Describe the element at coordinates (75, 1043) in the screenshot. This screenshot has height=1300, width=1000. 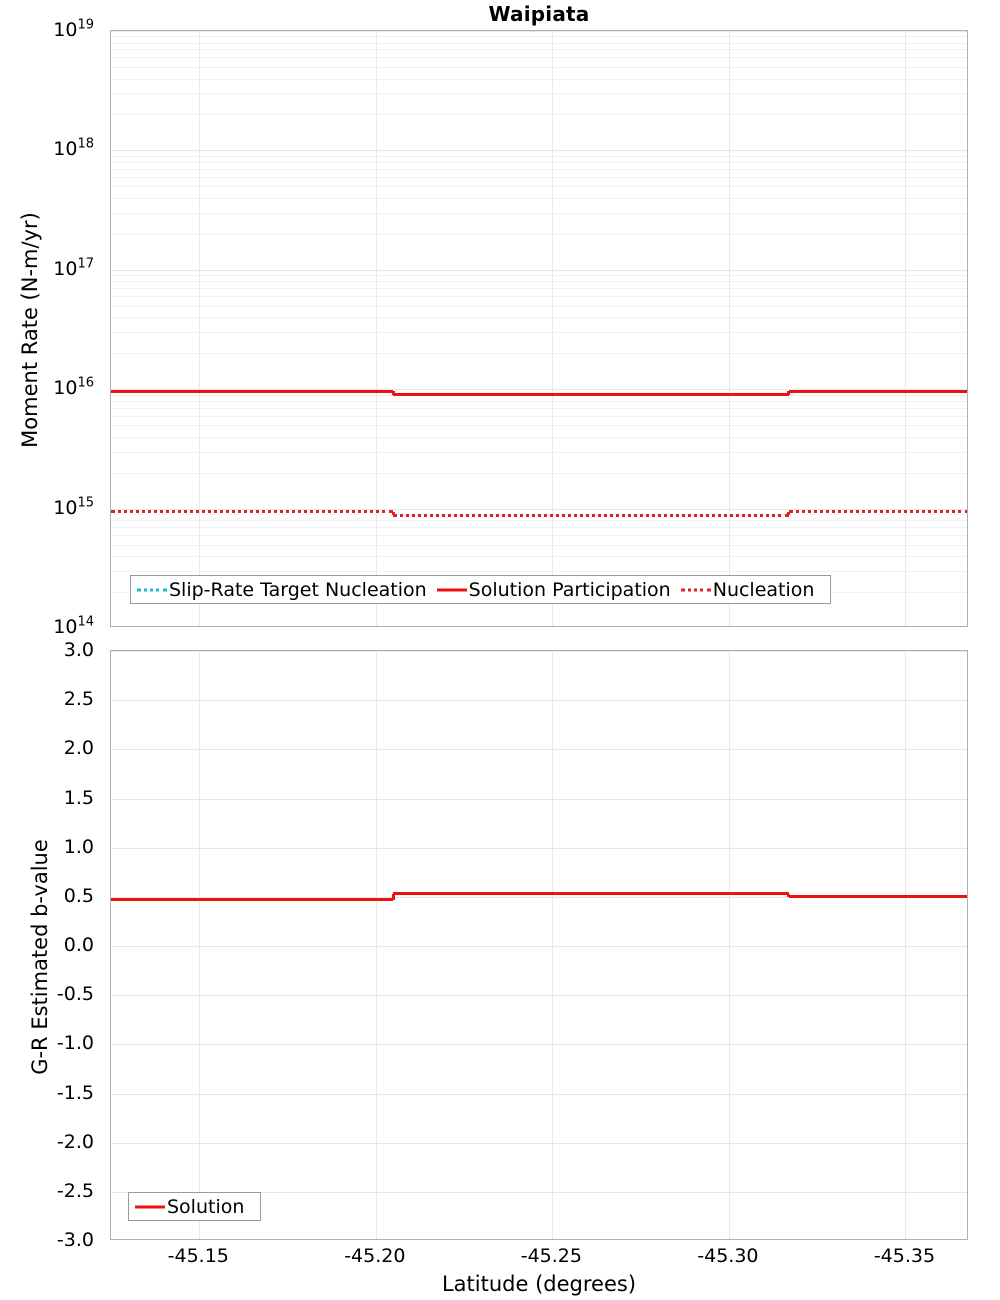
I see `y-tick-label: -1.0` at that location.